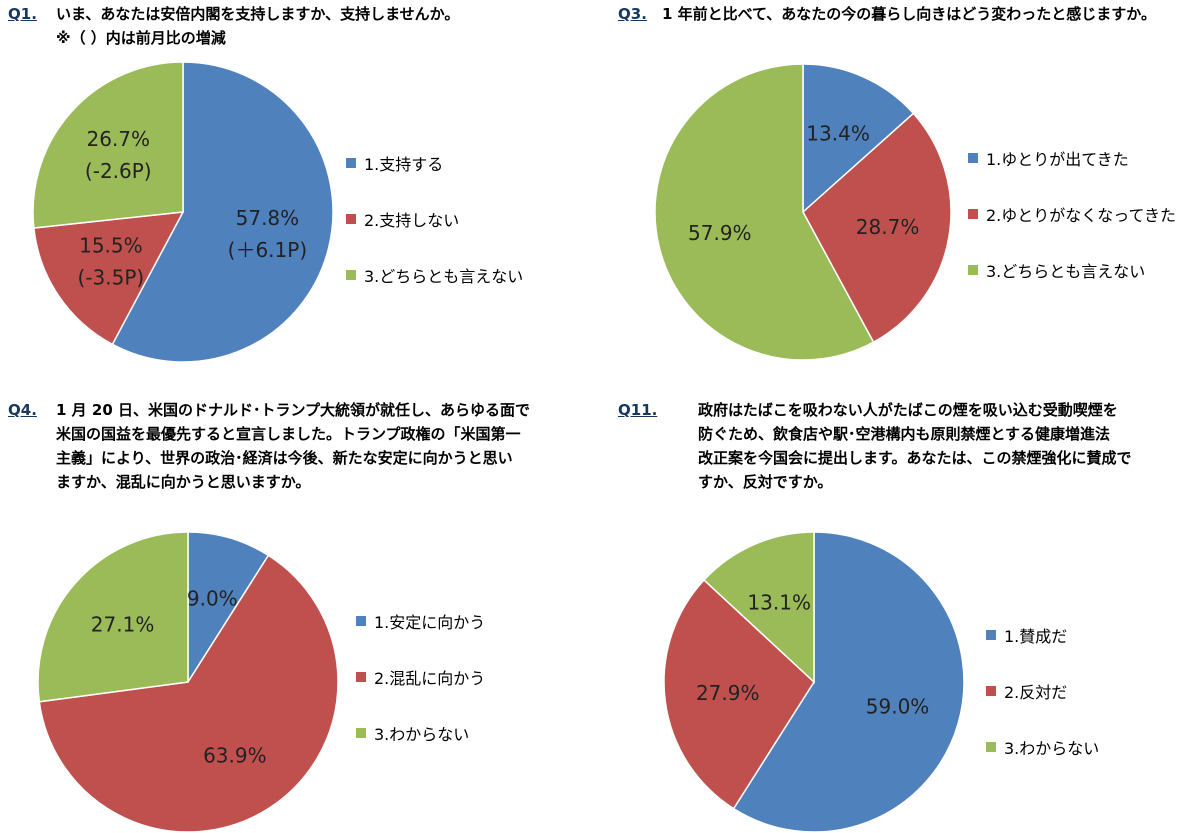 The width and height of the screenshot is (1200, 833). I want to click on q3-number: Q3., so click(632, 14).